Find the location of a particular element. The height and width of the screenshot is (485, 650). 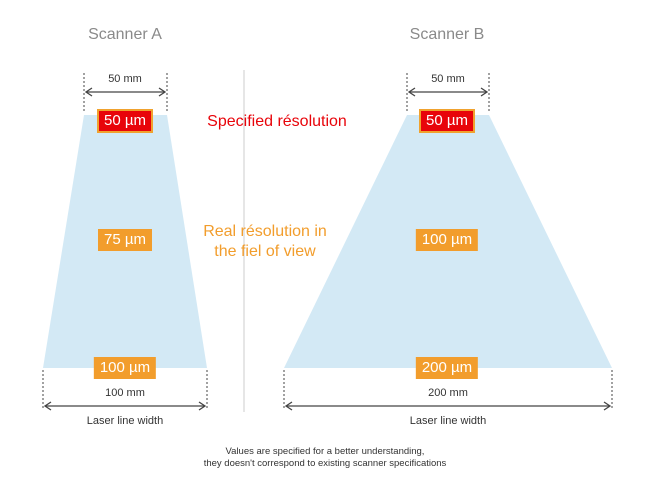

scanner-a-bottom-width-label: 100 mm is located at coordinates (125, 393).